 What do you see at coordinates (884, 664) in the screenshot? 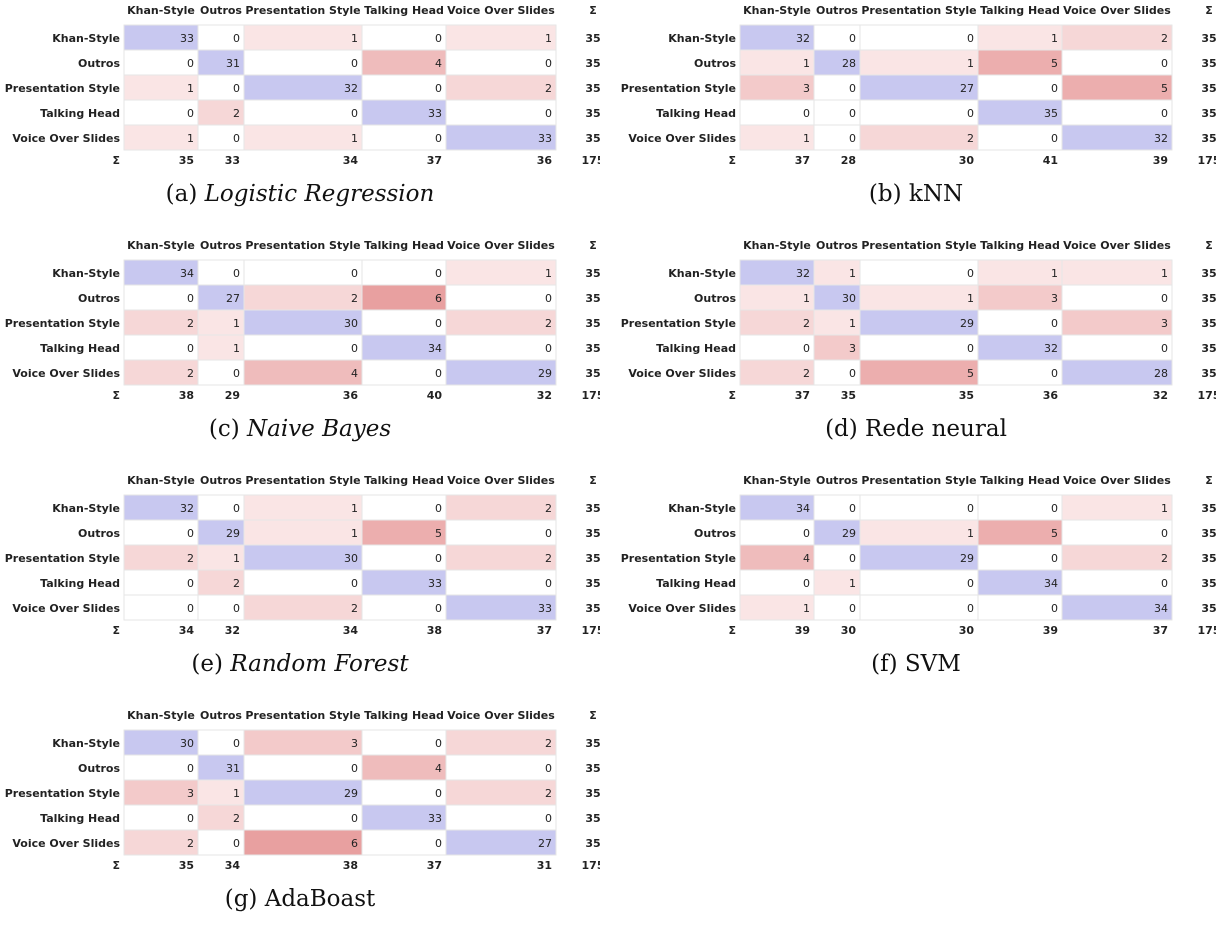
I see `caption-tag: (f)` at bounding box center [884, 664].